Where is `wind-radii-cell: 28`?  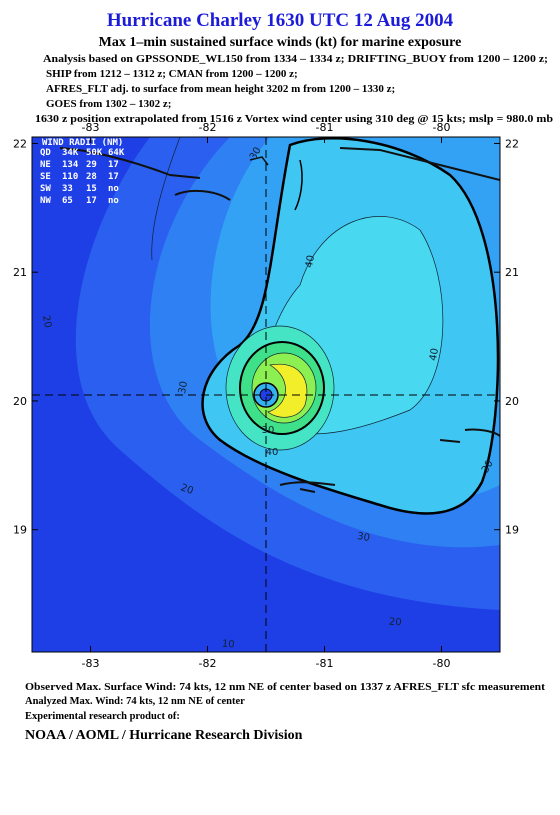
wind-radii-cell: 28 is located at coordinates (91, 177).